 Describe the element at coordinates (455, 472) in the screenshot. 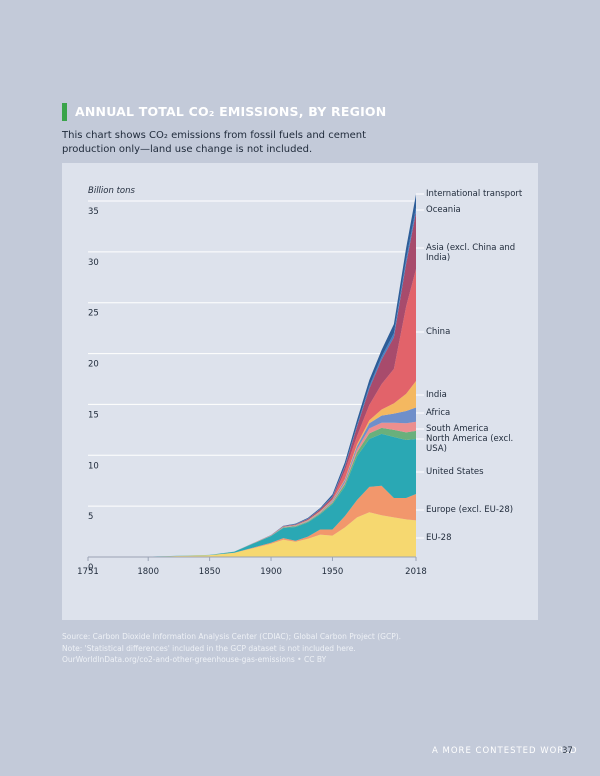

I see `series-label: United States` at that location.